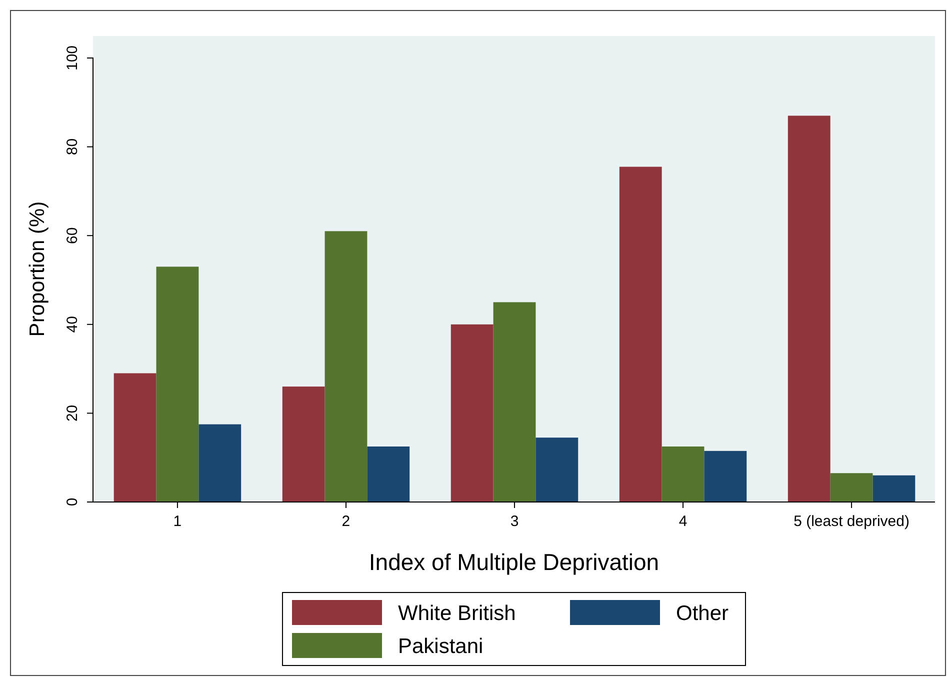  I want to click on y-tick-label: 60, so click(72, 235).